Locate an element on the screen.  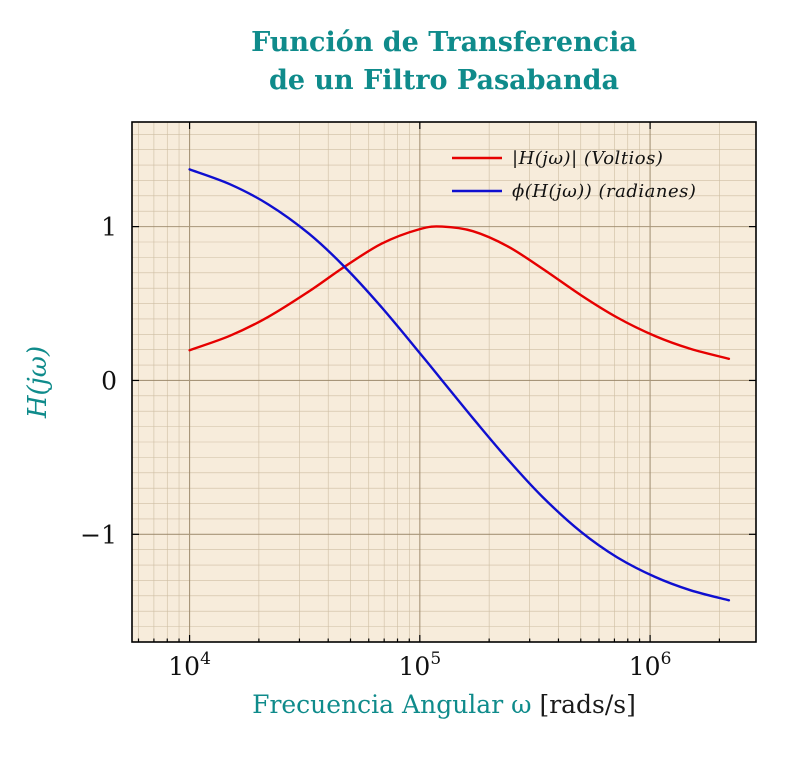
x-tick-label: 10⁶ is located at coordinates (650, 665).